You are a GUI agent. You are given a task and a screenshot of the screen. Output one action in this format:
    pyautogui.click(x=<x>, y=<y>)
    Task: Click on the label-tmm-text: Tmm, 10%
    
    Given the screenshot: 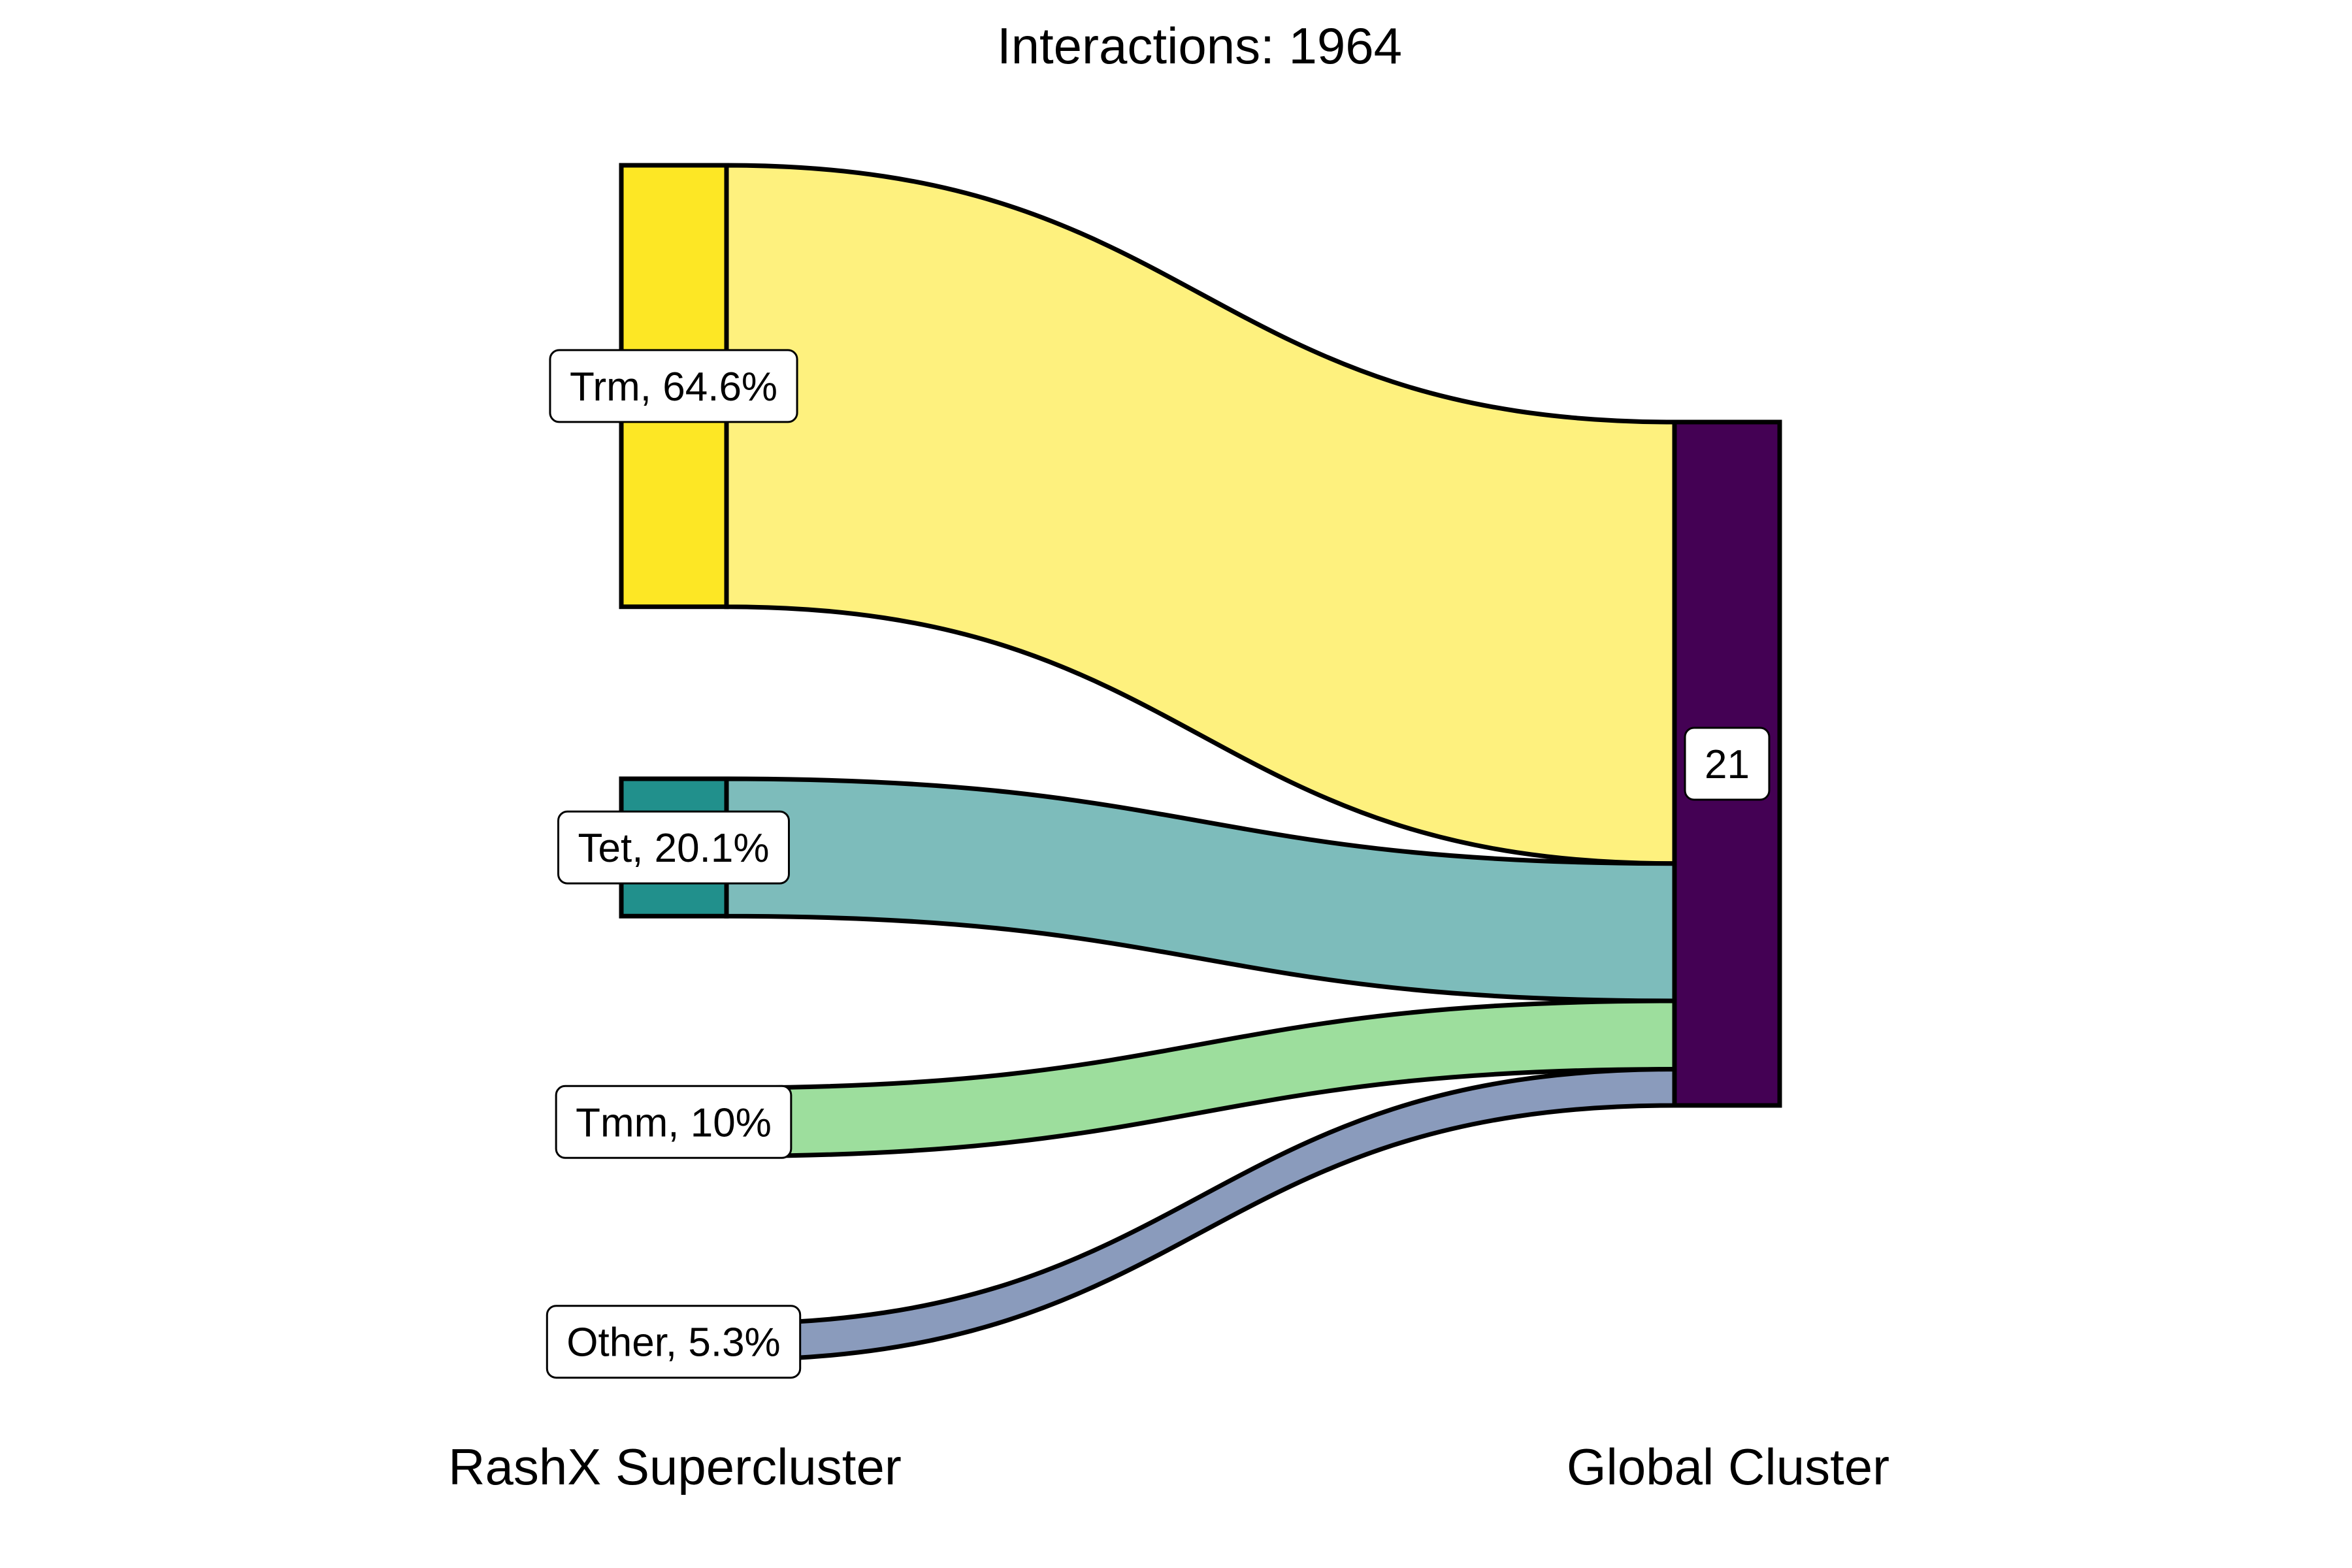 What is the action you would take?
    pyautogui.click(x=674, y=1122)
    